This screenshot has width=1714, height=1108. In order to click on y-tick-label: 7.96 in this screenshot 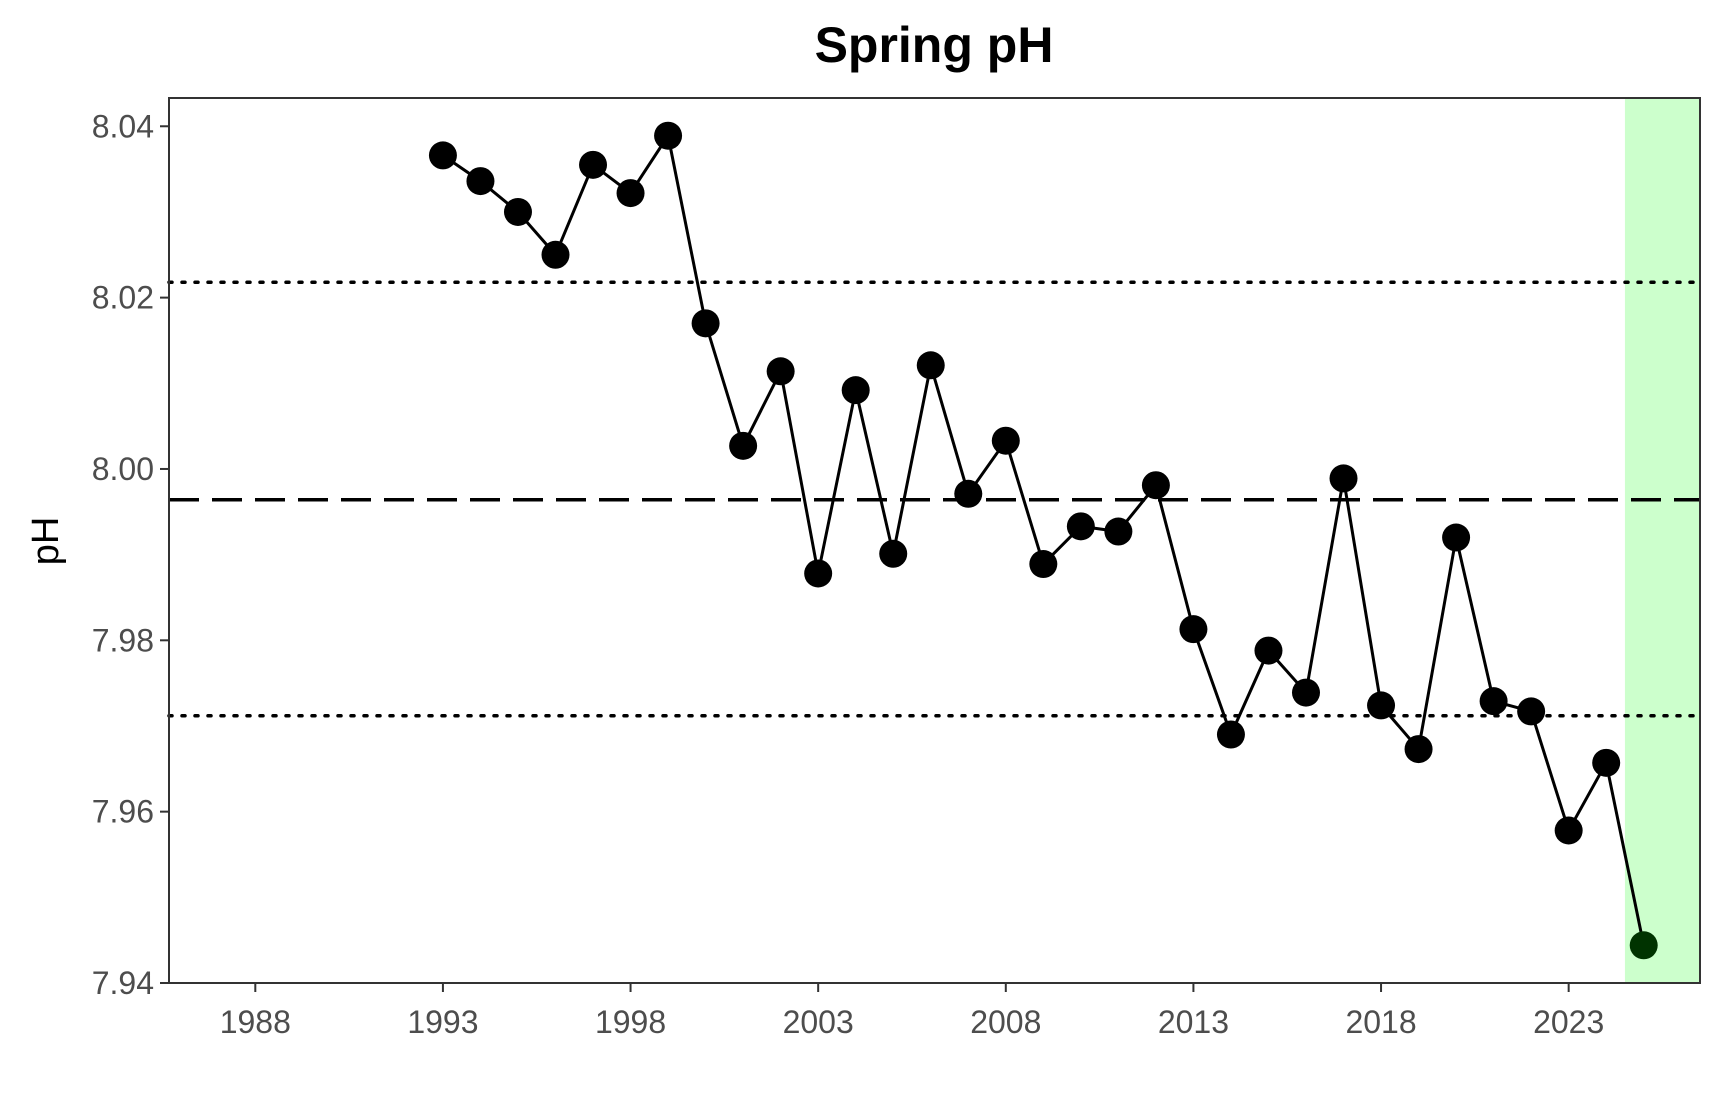, I will do `click(123, 812)`.